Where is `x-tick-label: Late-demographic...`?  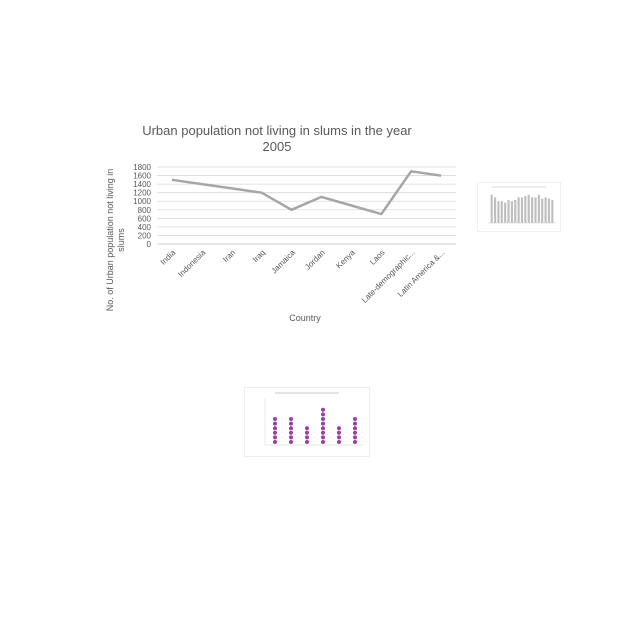
x-tick-label: Late-demographic... is located at coordinates (388, 276).